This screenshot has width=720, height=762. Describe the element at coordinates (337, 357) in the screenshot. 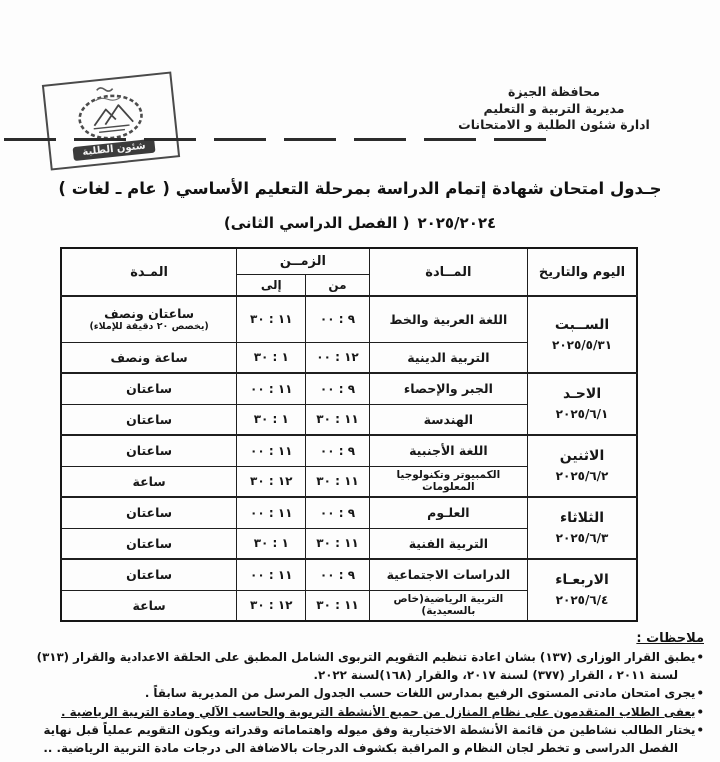

I see `time-from-cell: ١٢ : ٠٠` at that location.